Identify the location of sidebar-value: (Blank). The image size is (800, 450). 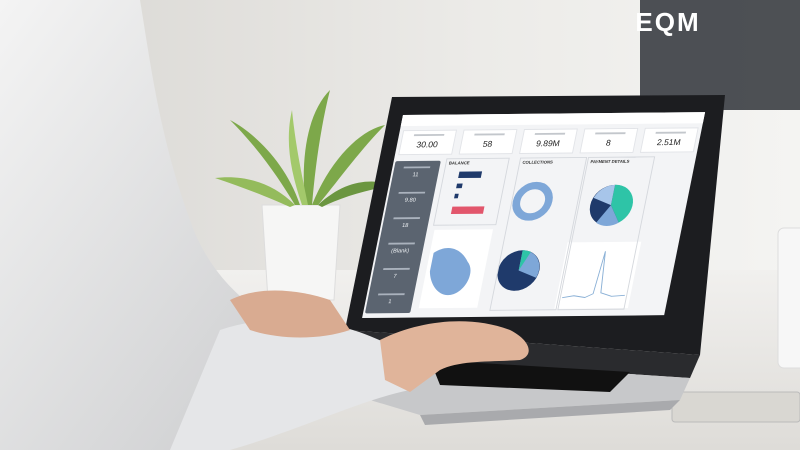
(399, 251).